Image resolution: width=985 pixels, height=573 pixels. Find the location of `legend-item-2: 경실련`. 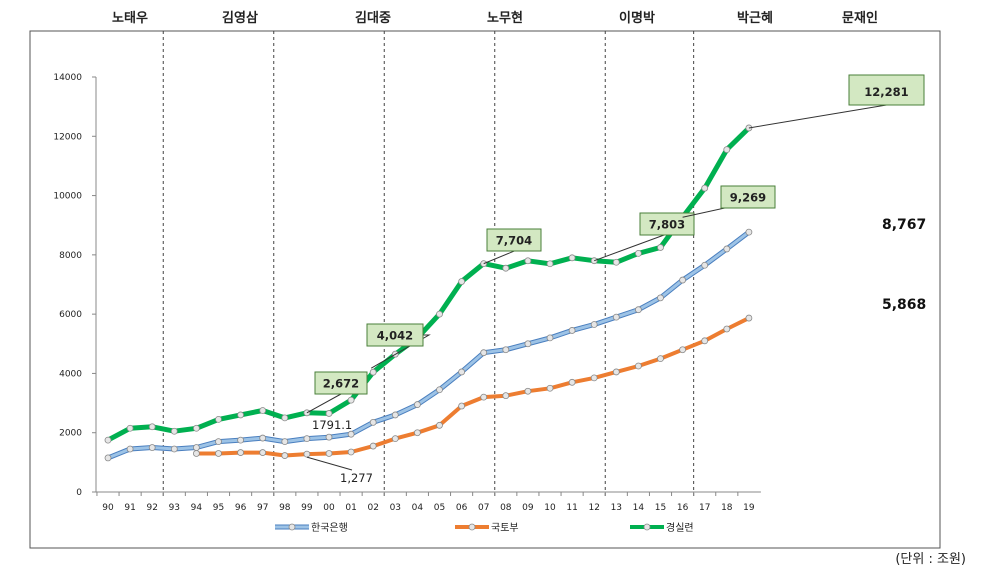

legend-item-2: 경실련 is located at coordinates (662, 527).